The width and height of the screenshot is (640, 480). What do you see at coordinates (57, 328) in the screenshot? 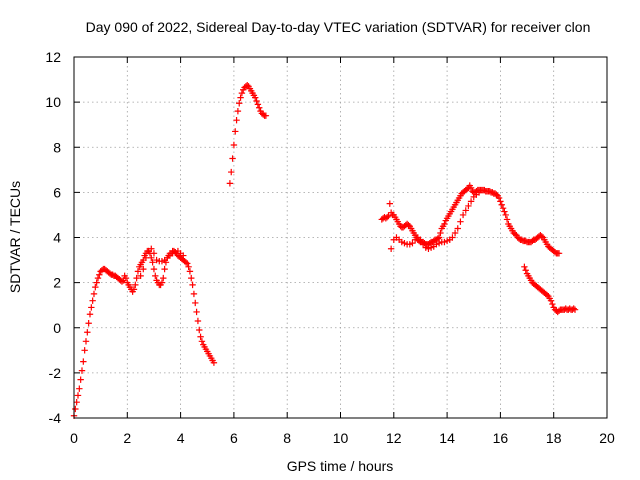
I see `y-tick-label: 0` at bounding box center [57, 328].